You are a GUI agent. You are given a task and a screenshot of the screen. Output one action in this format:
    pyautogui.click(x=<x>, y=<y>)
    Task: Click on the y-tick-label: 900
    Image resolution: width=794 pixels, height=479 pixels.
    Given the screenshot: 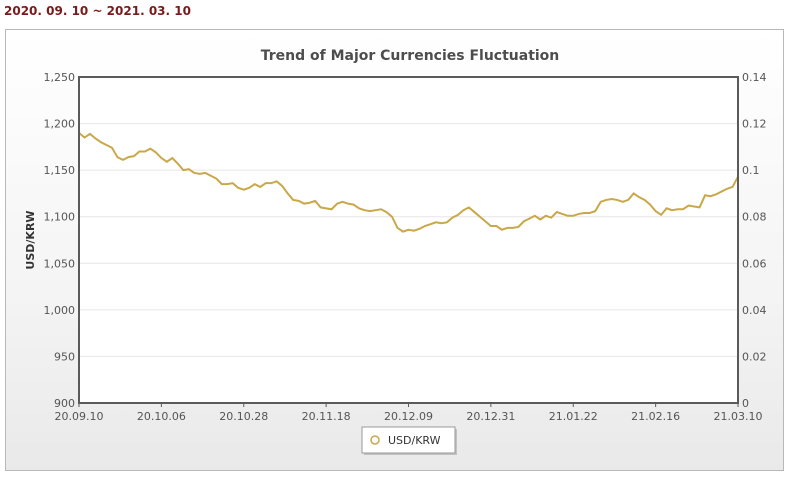 What is the action you would take?
    pyautogui.click(x=64, y=403)
    